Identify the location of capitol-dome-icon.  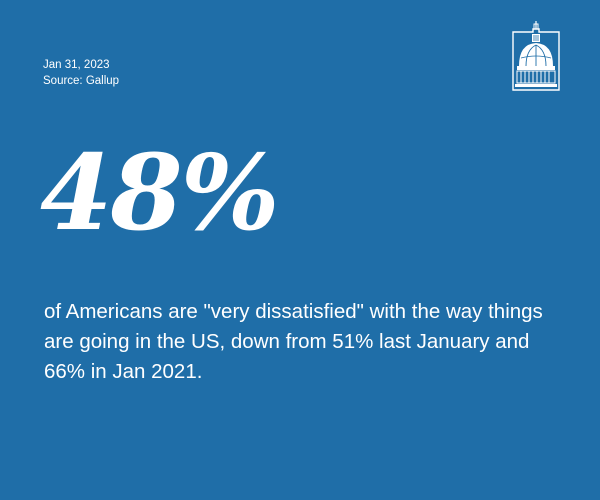
(536, 56).